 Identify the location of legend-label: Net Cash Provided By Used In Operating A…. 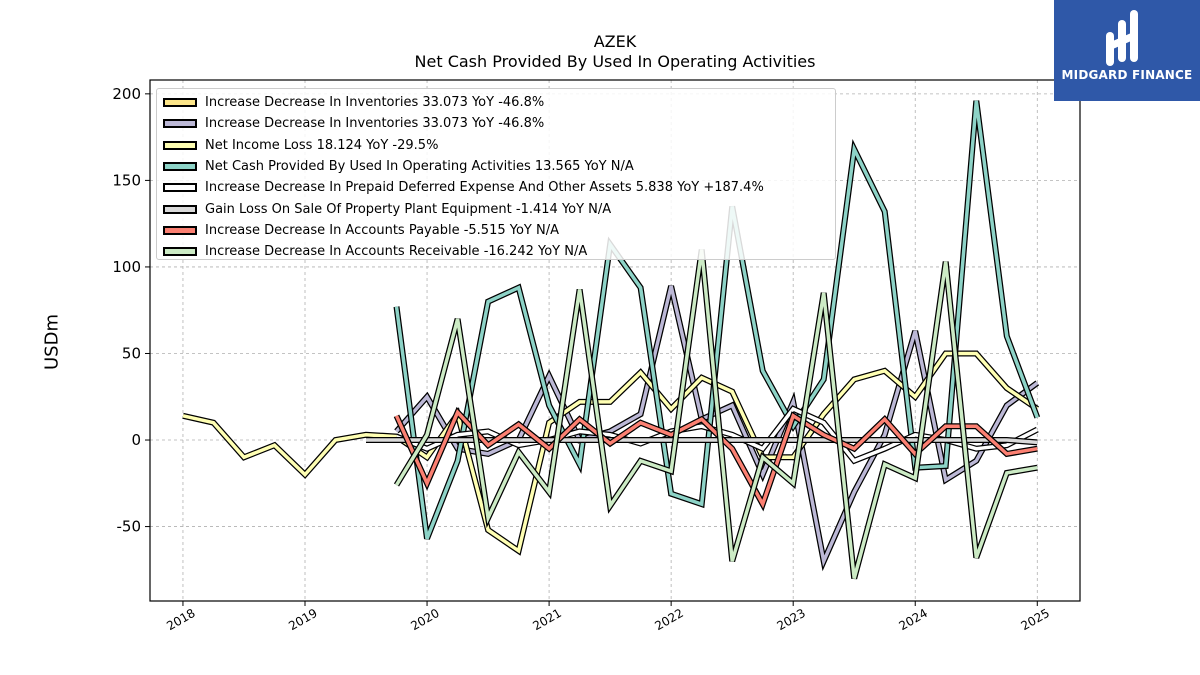
(419, 167).